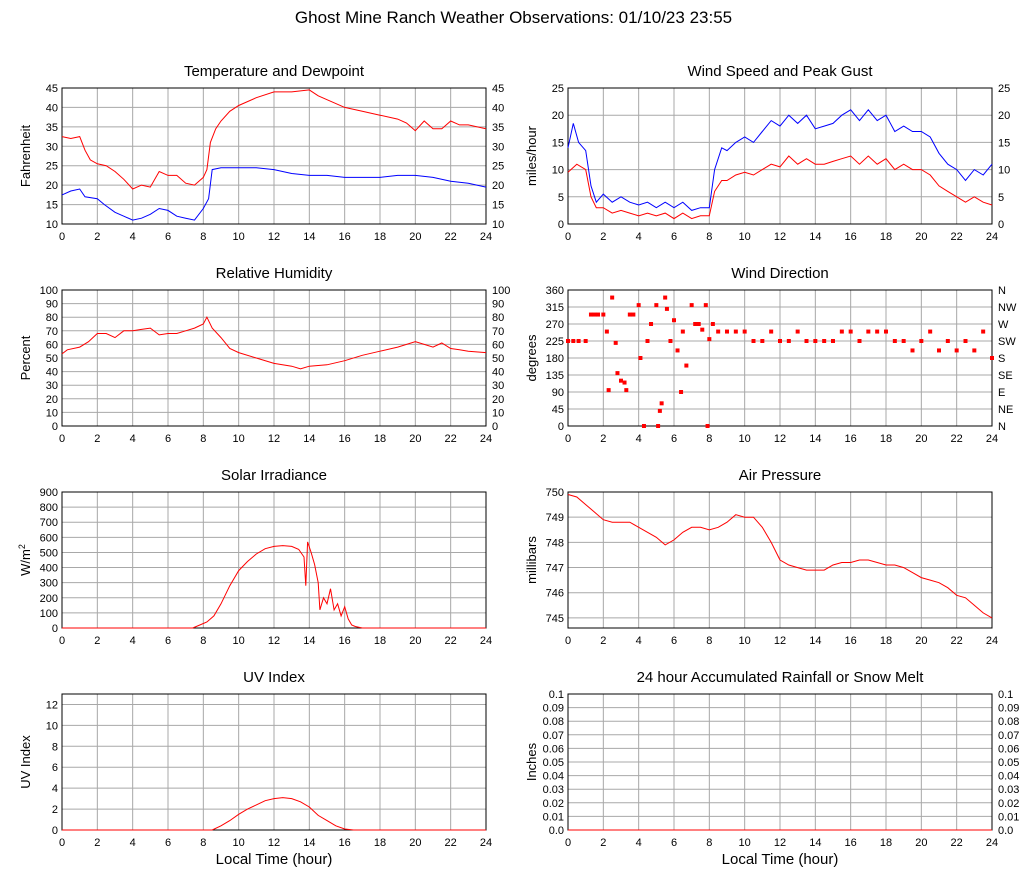 This screenshot has width=1027, height=878. What do you see at coordinates (309, 237) in the screenshot?
I see `temperature-x-tick-label: 14` at bounding box center [309, 237].